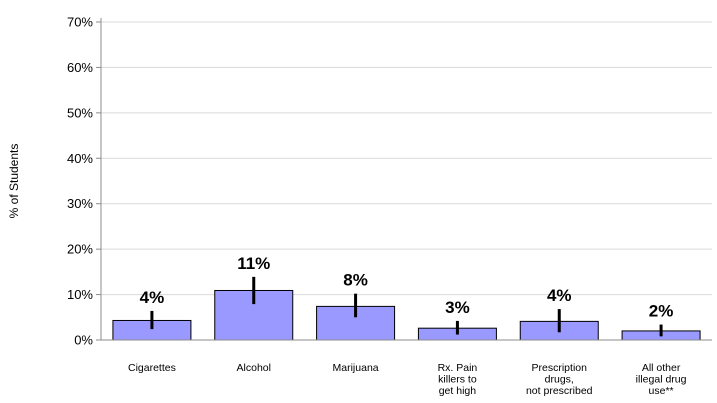  What do you see at coordinates (80, 203) in the screenshot?
I see `y-tick-label: 30%` at bounding box center [80, 203].